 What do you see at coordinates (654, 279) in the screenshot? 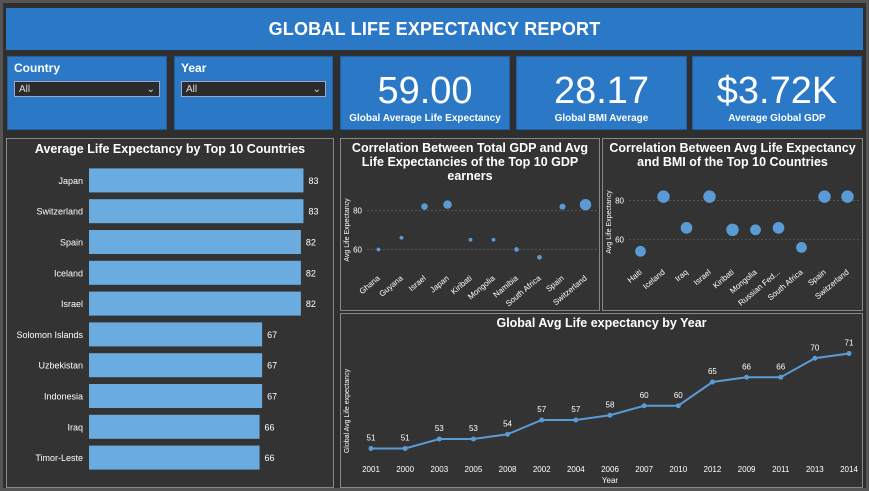
I see `x-tick-label: Iceland` at bounding box center [654, 279].